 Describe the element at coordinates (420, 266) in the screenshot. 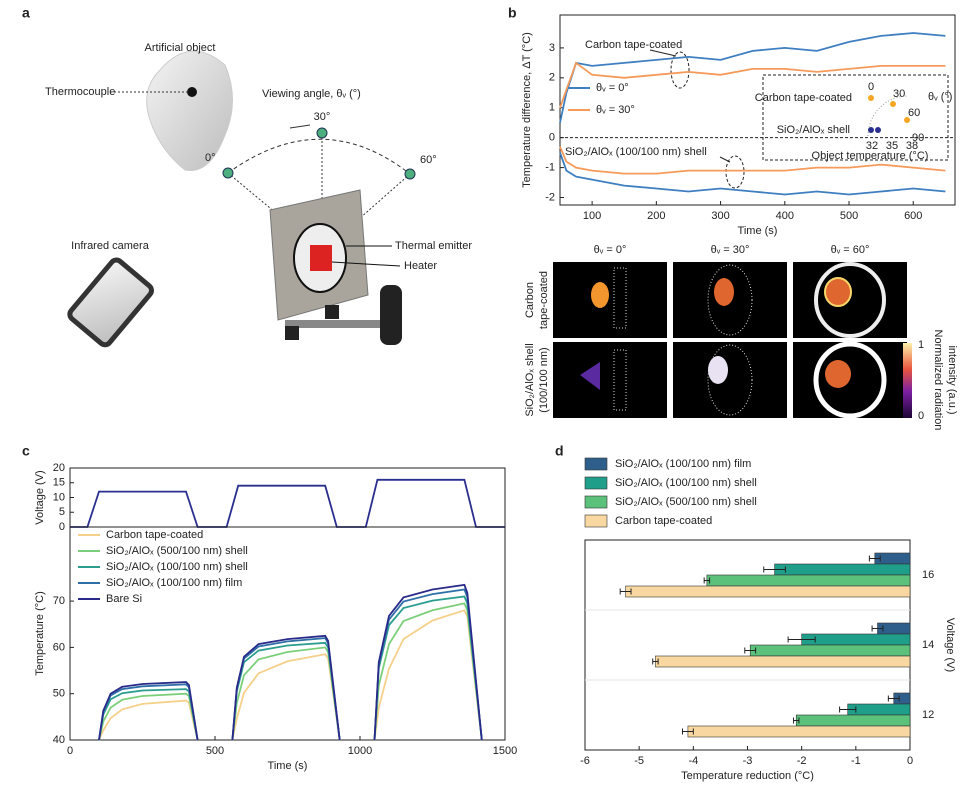

I see `label: Heater` at that location.